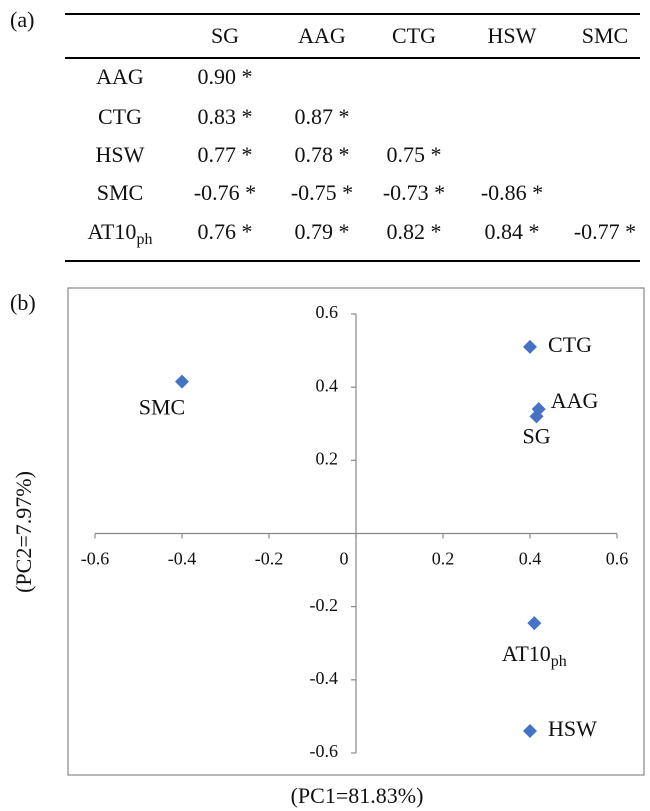 Image resolution: width=650 pixels, height=811 pixels. Describe the element at coordinates (225, 35) in the screenshot. I see `column-header: SG` at that location.